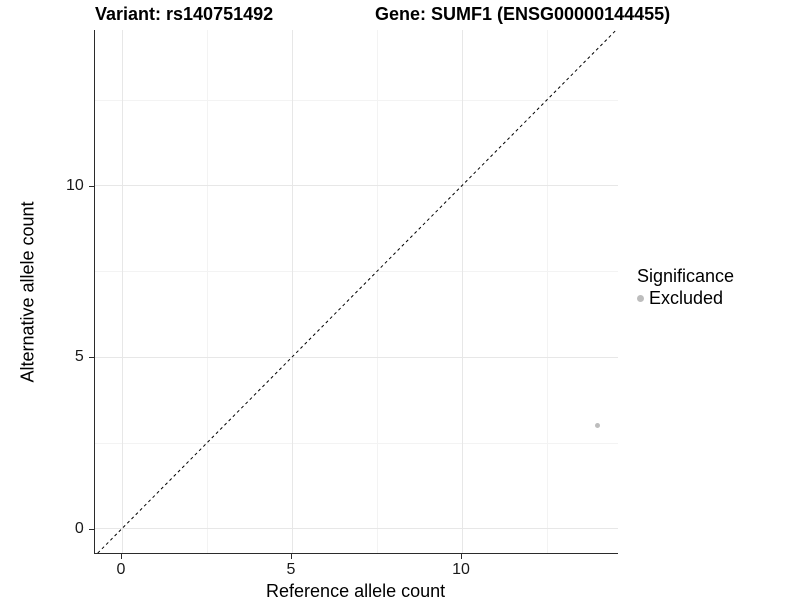 This screenshot has height=600, width=800. What do you see at coordinates (461, 570) in the screenshot?
I see `x-tick-label: 10` at bounding box center [461, 570].